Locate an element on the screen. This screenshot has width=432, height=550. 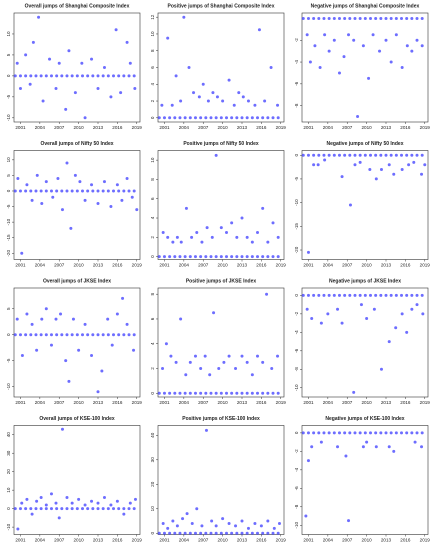
y-tick-label: 4 is located at coordinates (152, 84).